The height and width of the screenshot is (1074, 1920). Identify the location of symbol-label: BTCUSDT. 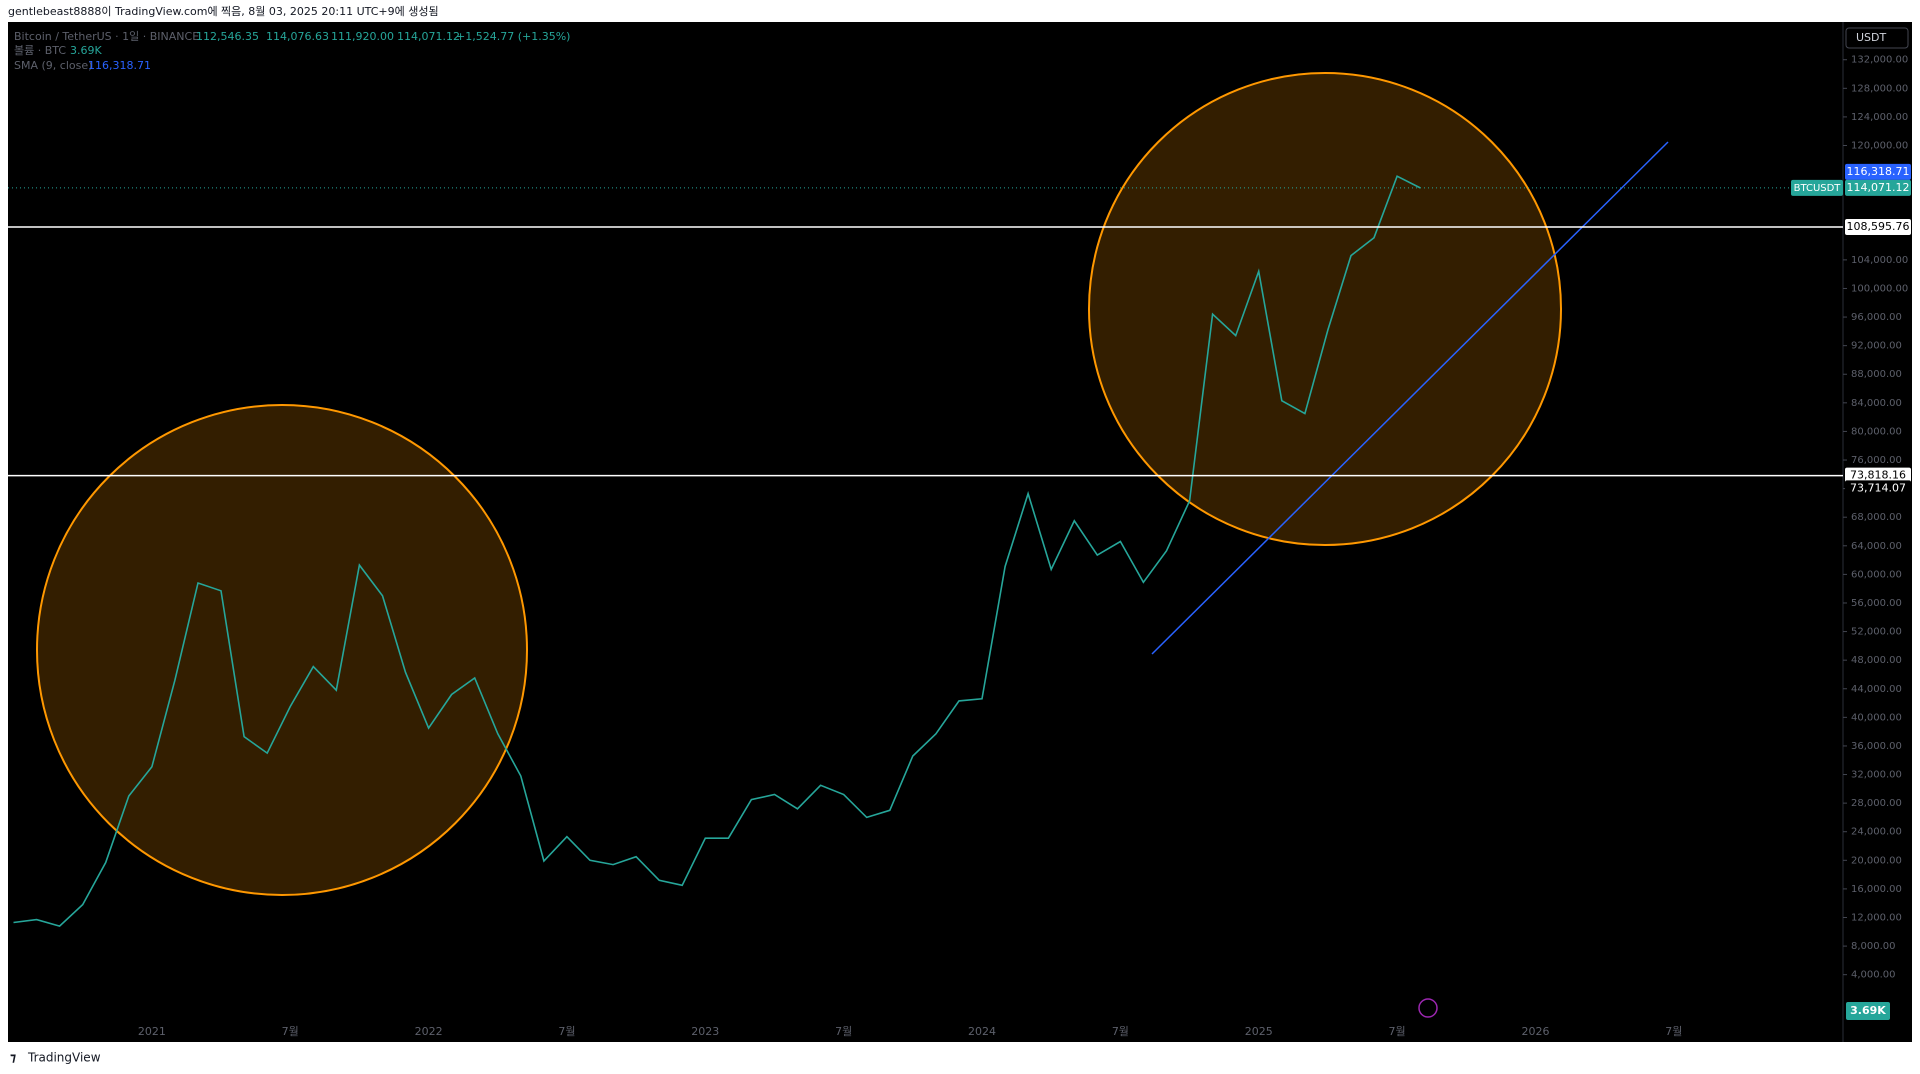
(1818, 188).